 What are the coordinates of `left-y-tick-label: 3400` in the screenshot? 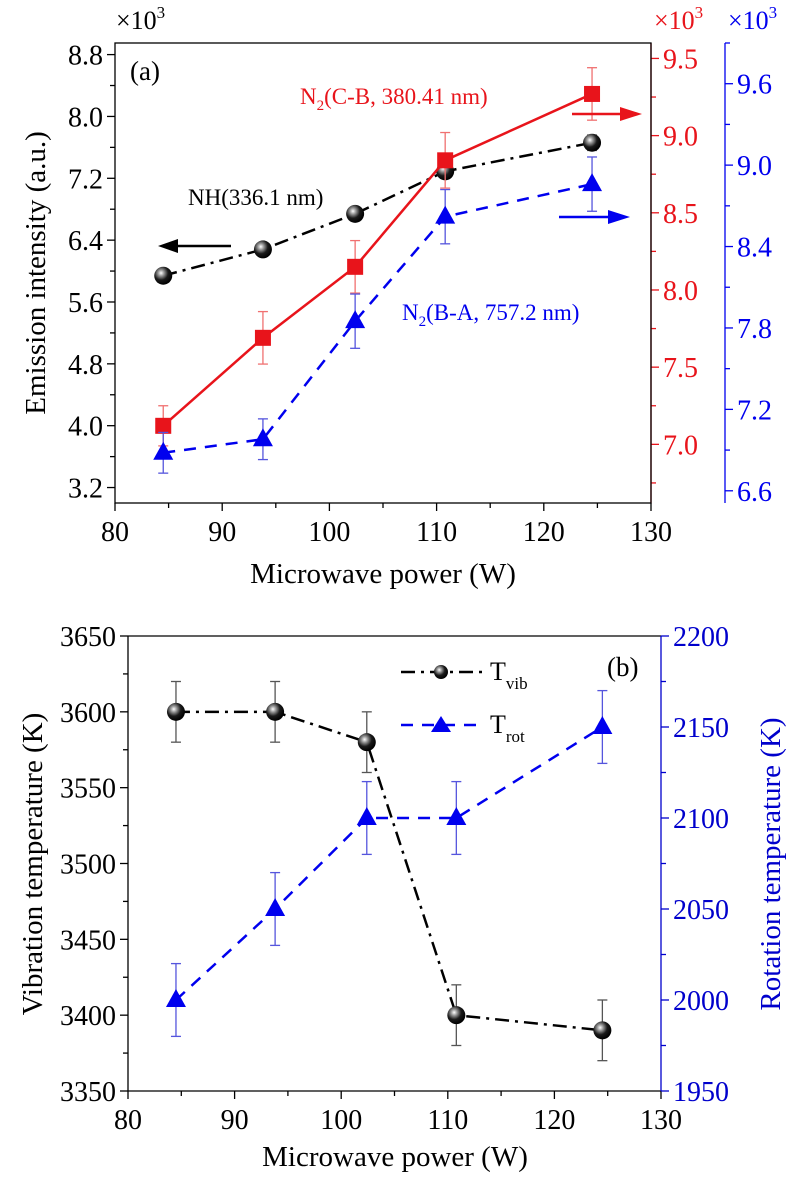 It's located at (88, 1016).